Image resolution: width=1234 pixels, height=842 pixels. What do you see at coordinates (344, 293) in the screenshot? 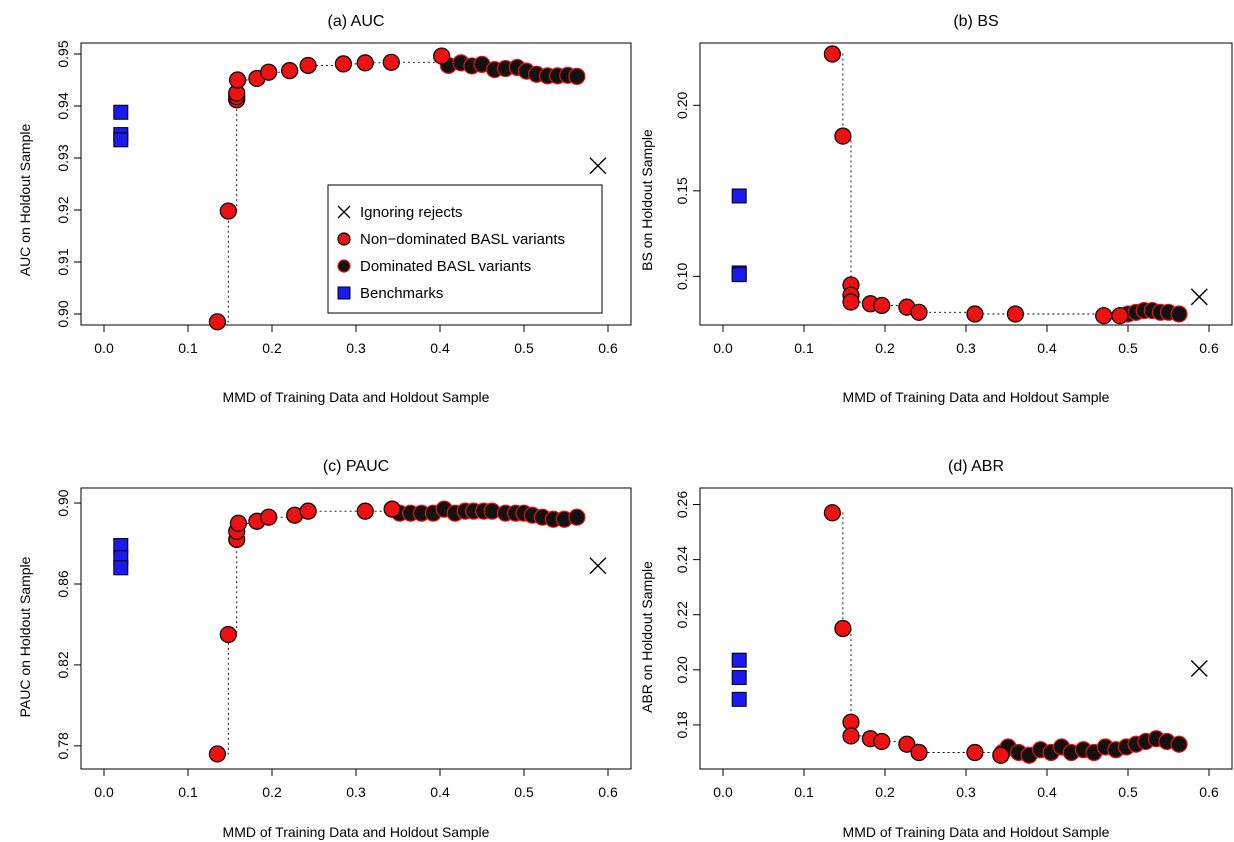
I see `legend-blue-square-icon` at bounding box center [344, 293].